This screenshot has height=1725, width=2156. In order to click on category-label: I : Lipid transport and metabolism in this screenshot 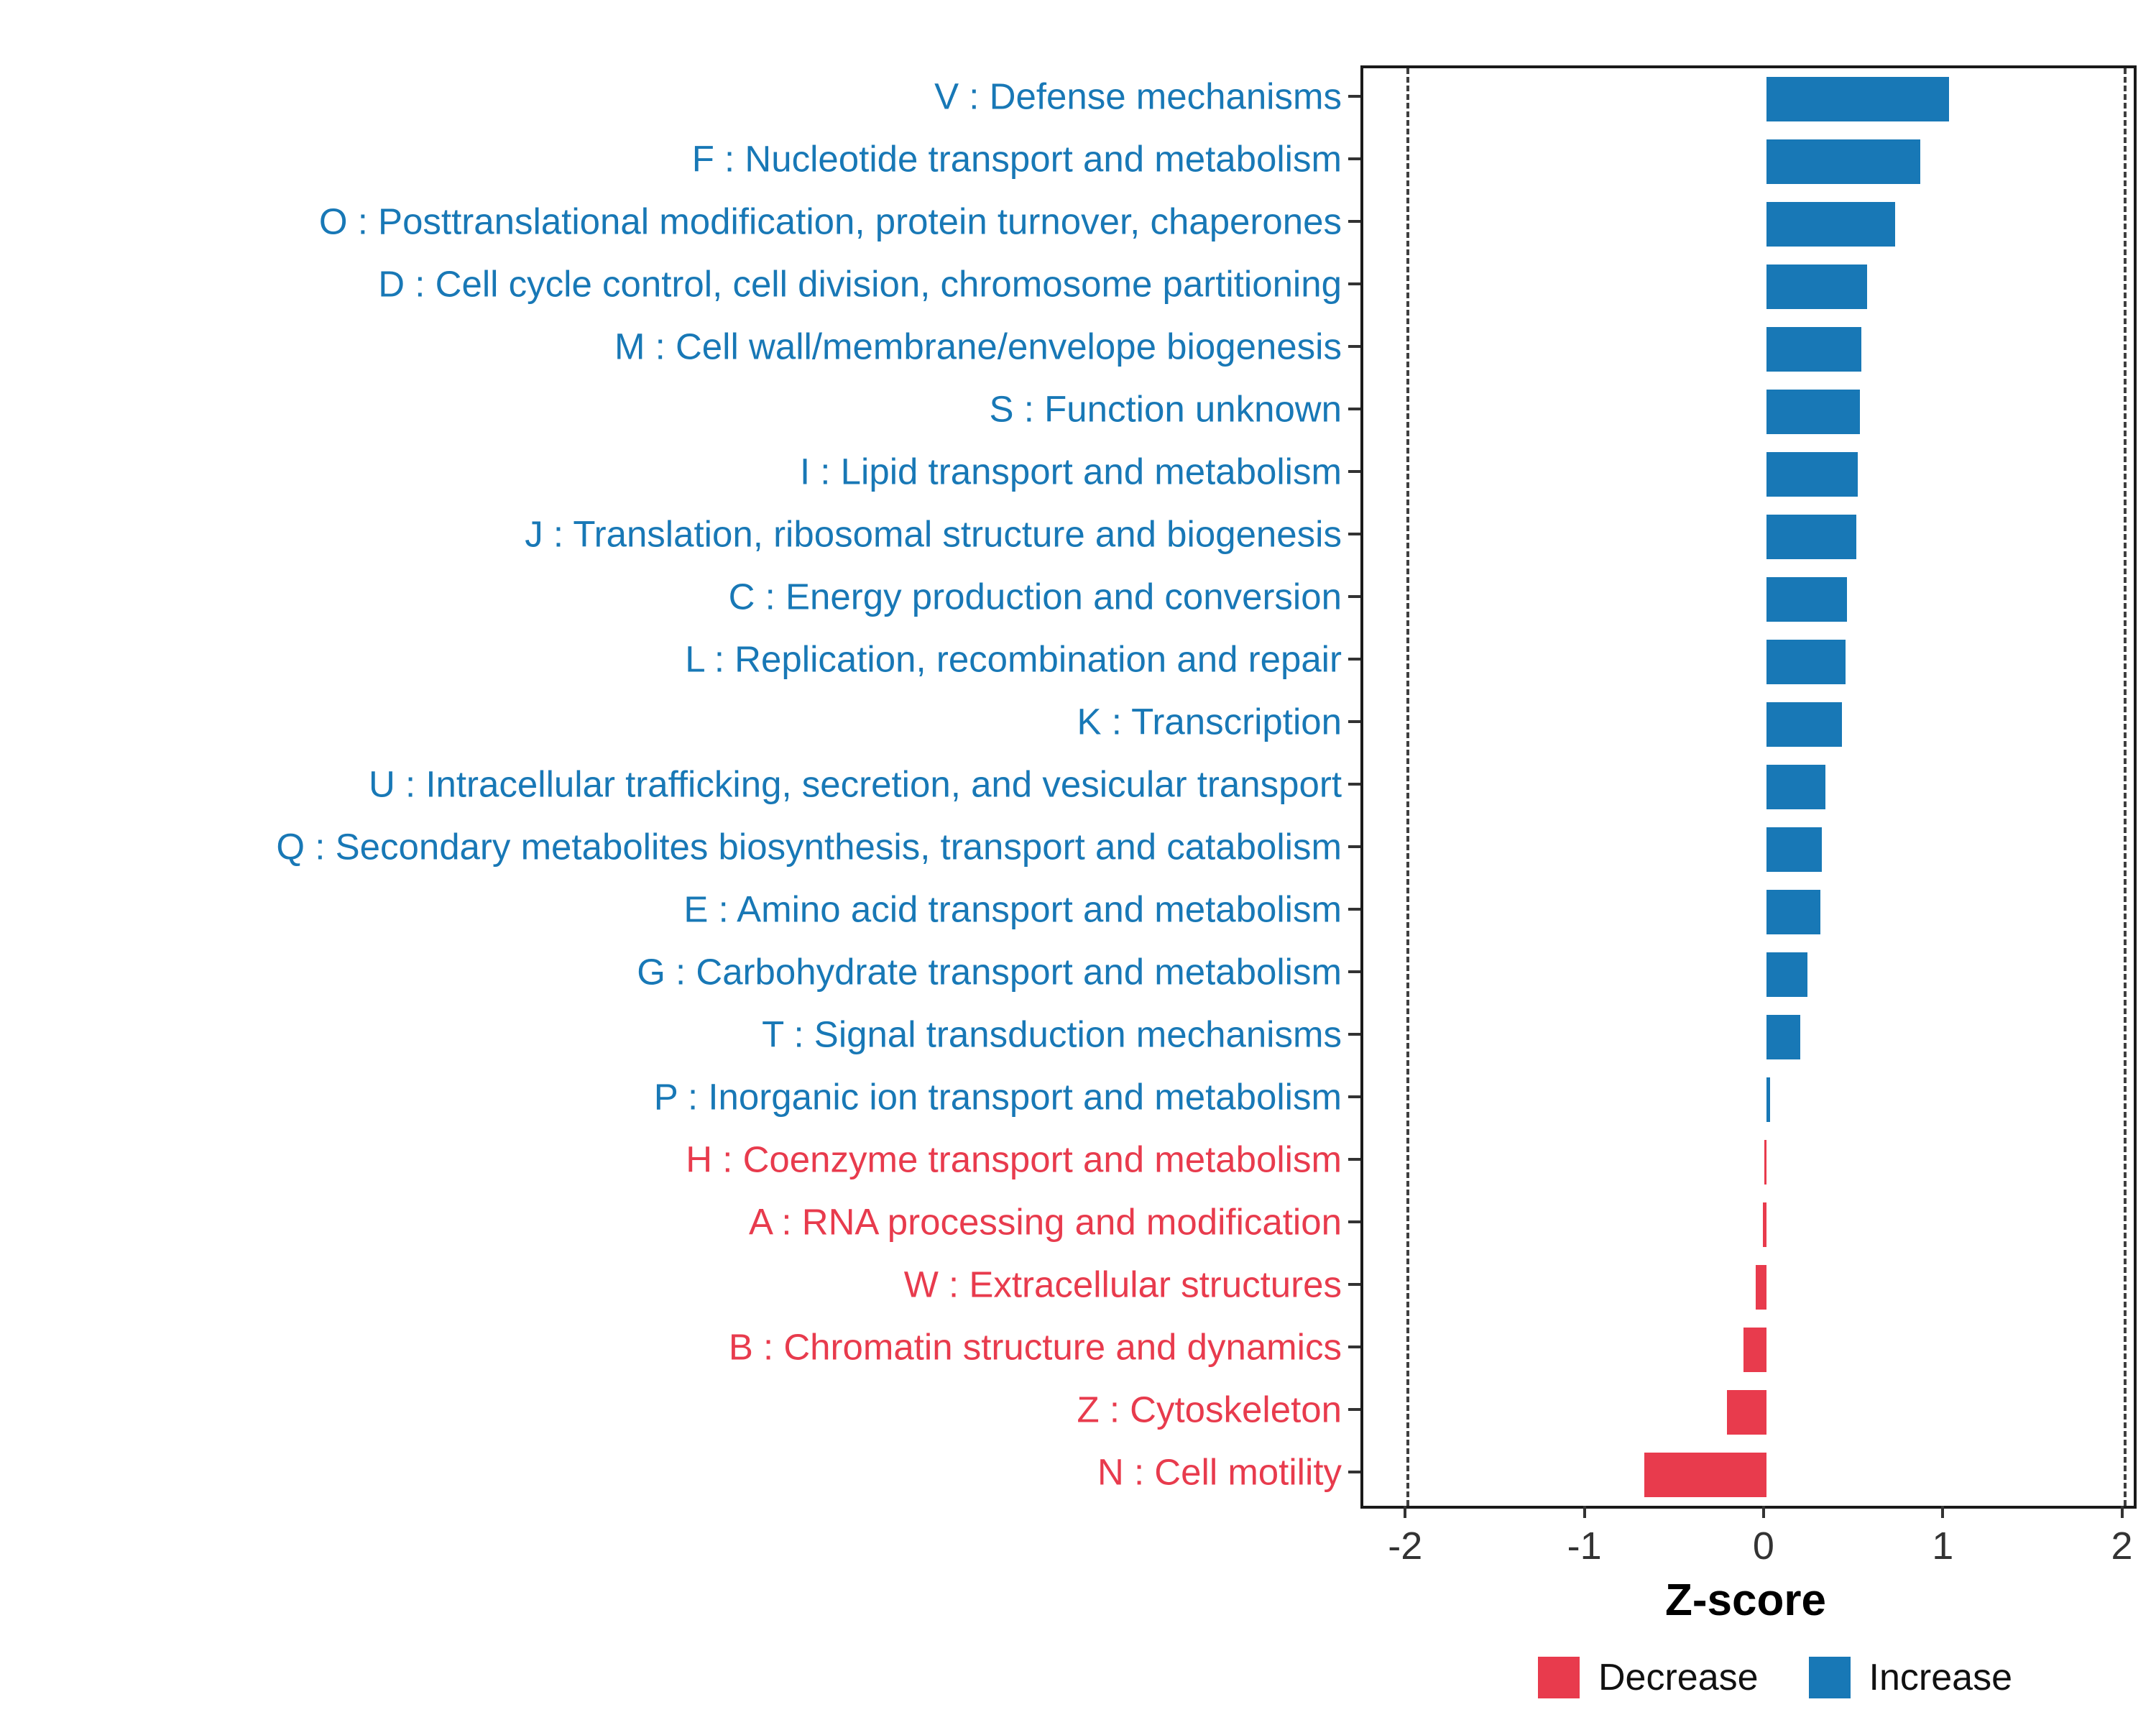, I will do `click(1070, 471)`.